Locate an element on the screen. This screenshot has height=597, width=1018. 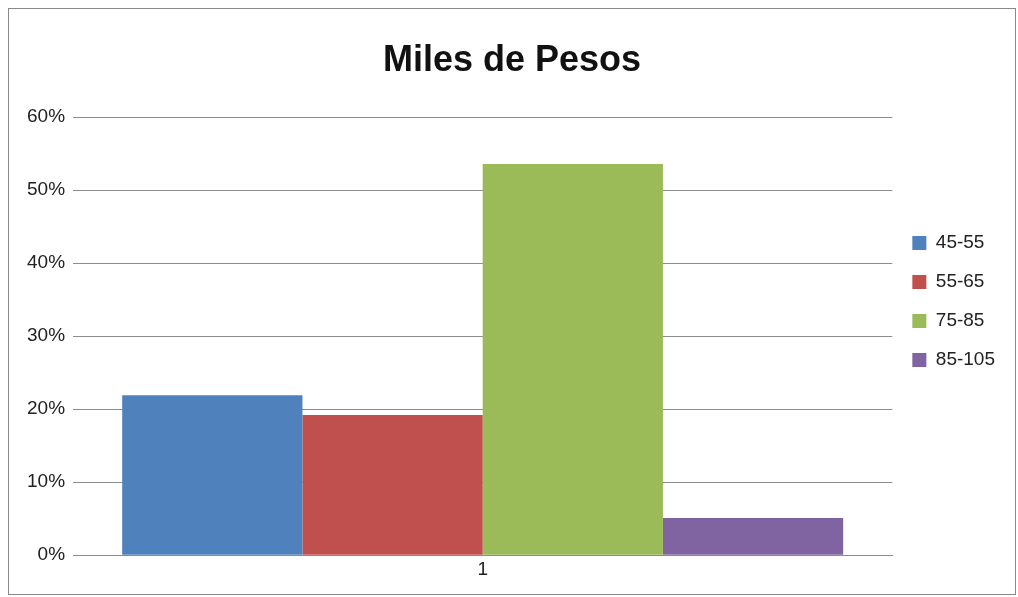
x-tick-label: 1 is located at coordinates (482, 568).